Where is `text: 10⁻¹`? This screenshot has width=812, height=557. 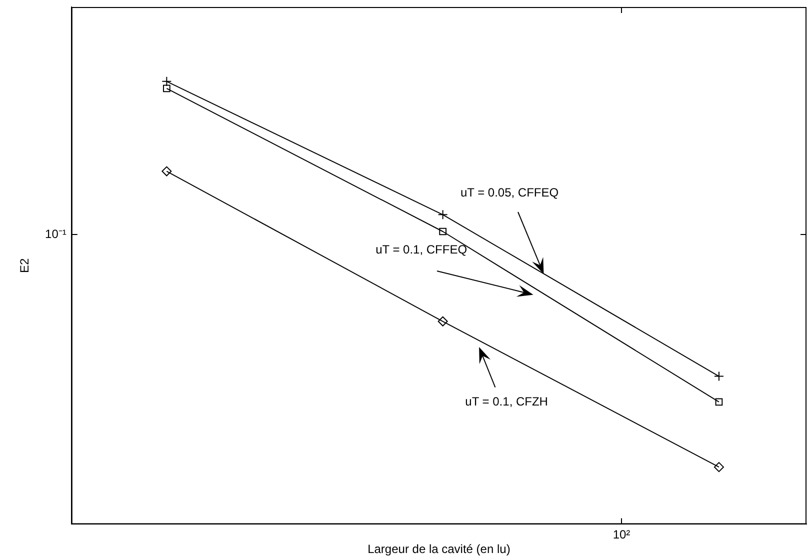
text: 10⁻¹ is located at coordinates (55, 233).